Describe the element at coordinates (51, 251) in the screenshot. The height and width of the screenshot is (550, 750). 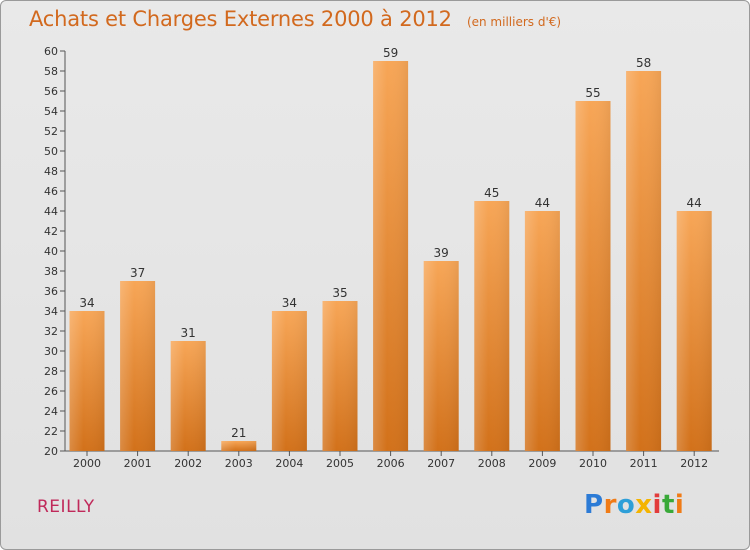
I see `y-tick-label: 40` at that location.